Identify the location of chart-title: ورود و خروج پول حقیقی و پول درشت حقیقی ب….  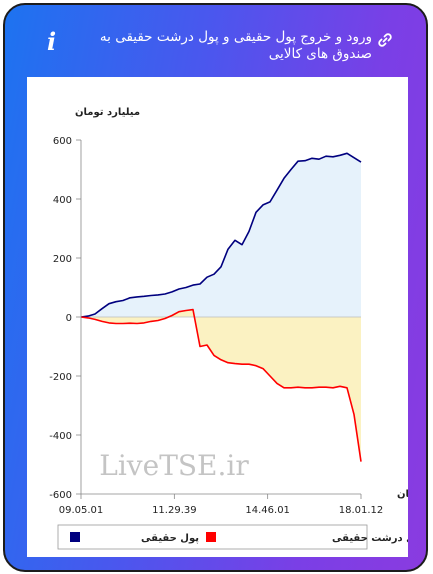
(235, 45).